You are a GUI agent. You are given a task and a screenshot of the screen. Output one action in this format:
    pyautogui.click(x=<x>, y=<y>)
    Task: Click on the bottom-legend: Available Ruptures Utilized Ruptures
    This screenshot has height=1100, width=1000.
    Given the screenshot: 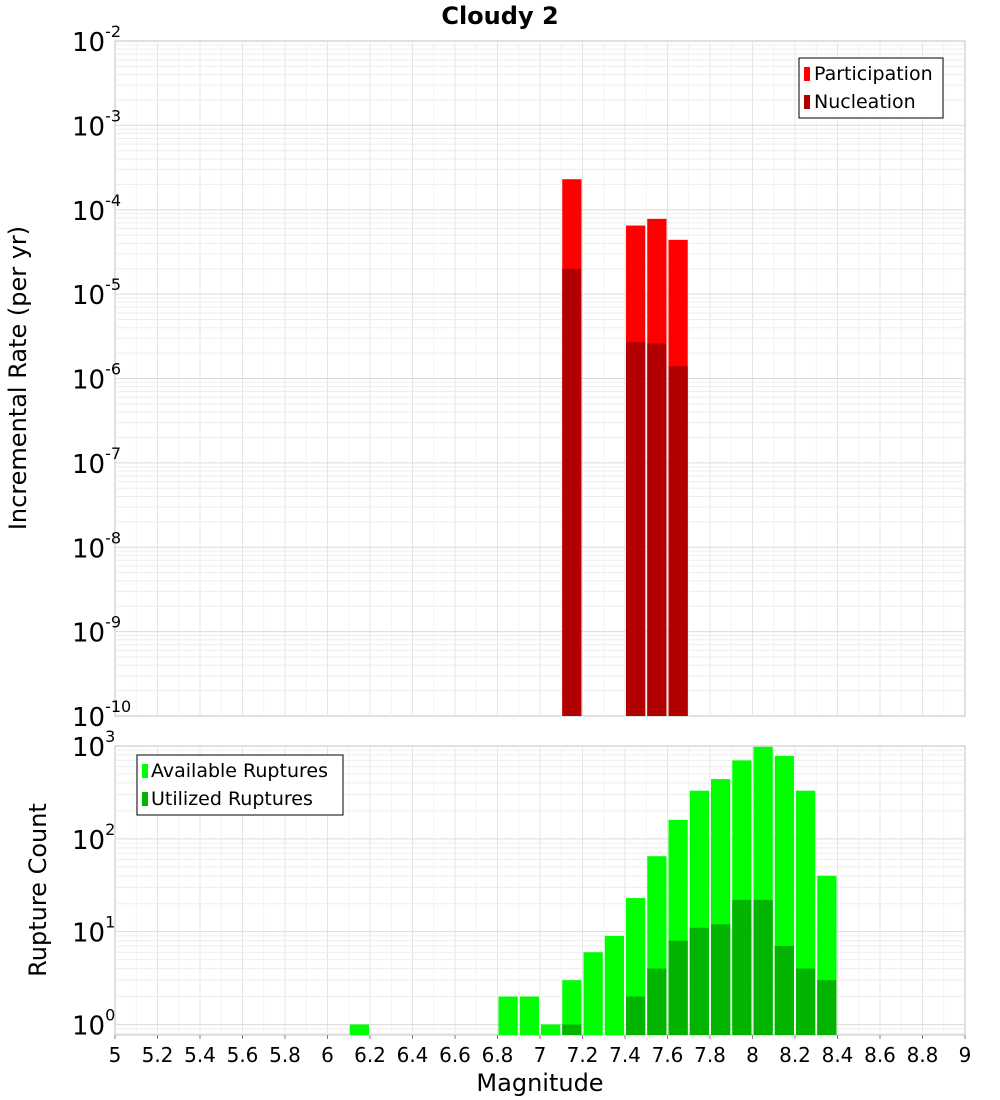 What is the action you would take?
    pyautogui.click(x=240, y=785)
    